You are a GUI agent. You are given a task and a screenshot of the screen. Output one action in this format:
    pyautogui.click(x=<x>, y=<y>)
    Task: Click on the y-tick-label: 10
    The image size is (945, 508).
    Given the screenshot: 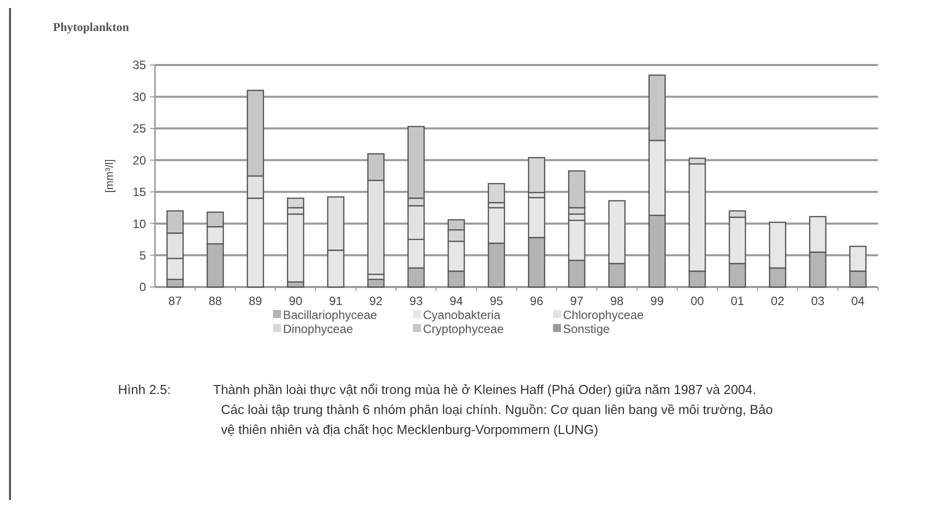 What is the action you would take?
    pyautogui.click(x=139, y=223)
    